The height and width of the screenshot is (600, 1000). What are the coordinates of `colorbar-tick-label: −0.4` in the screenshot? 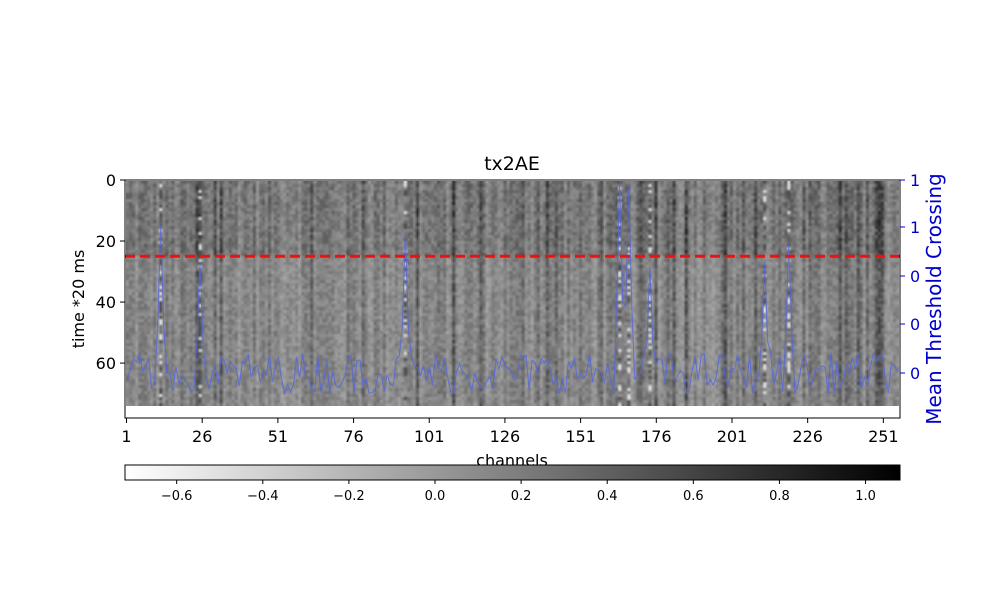 It's located at (263, 496).